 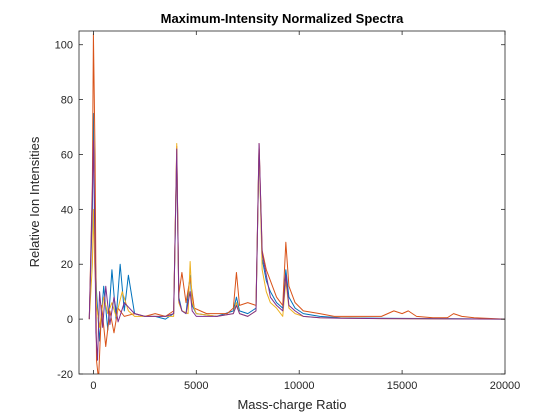 What do you see at coordinates (299, 386) in the screenshot?
I see `x-tick-label: 10000` at bounding box center [299, 386].